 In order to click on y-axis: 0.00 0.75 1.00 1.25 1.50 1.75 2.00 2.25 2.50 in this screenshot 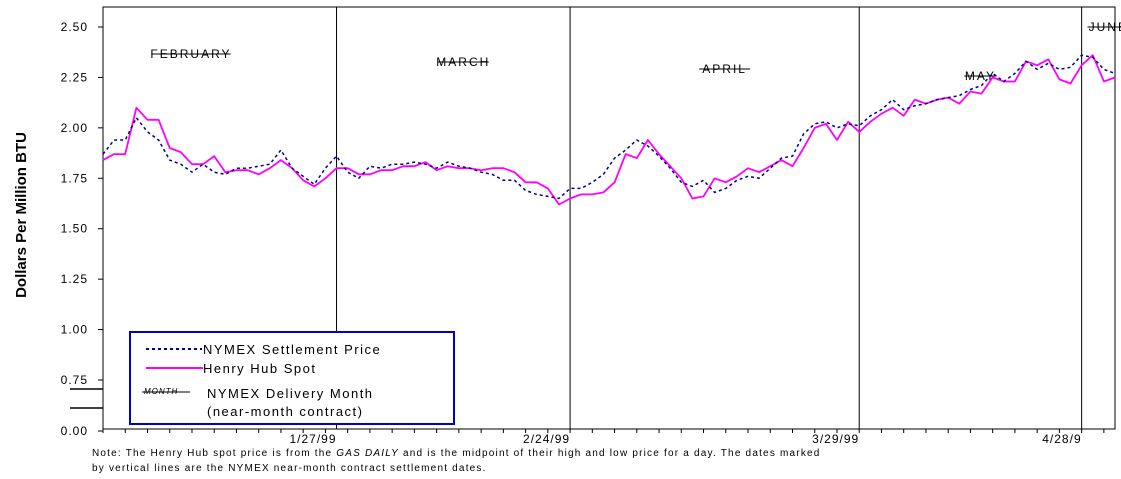, I will do `click(82, 229)`.